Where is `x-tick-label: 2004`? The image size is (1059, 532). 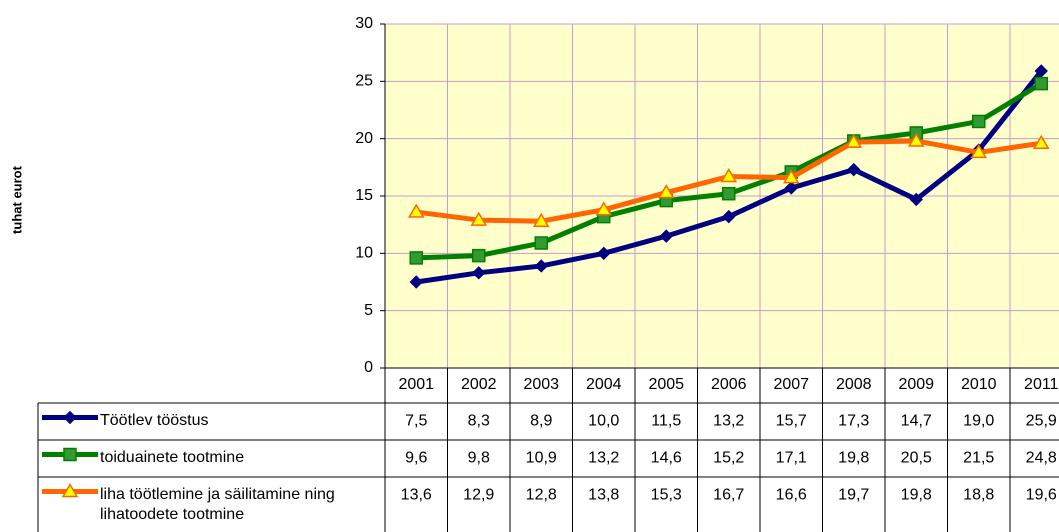 x-tick-label: 2004 is located at coordinates (604, 384).